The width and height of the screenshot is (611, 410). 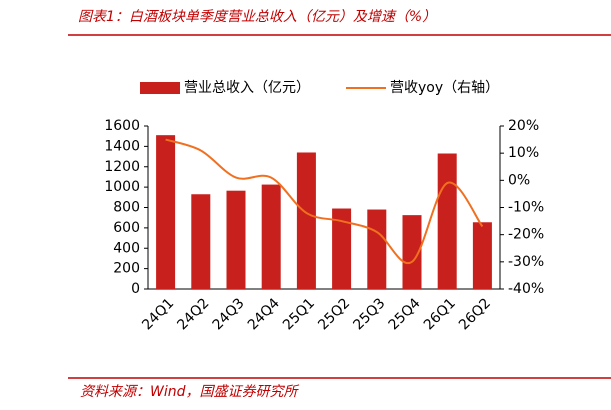 I want to click on x-tick-label: 25Q1, so click(x=299, y=314).